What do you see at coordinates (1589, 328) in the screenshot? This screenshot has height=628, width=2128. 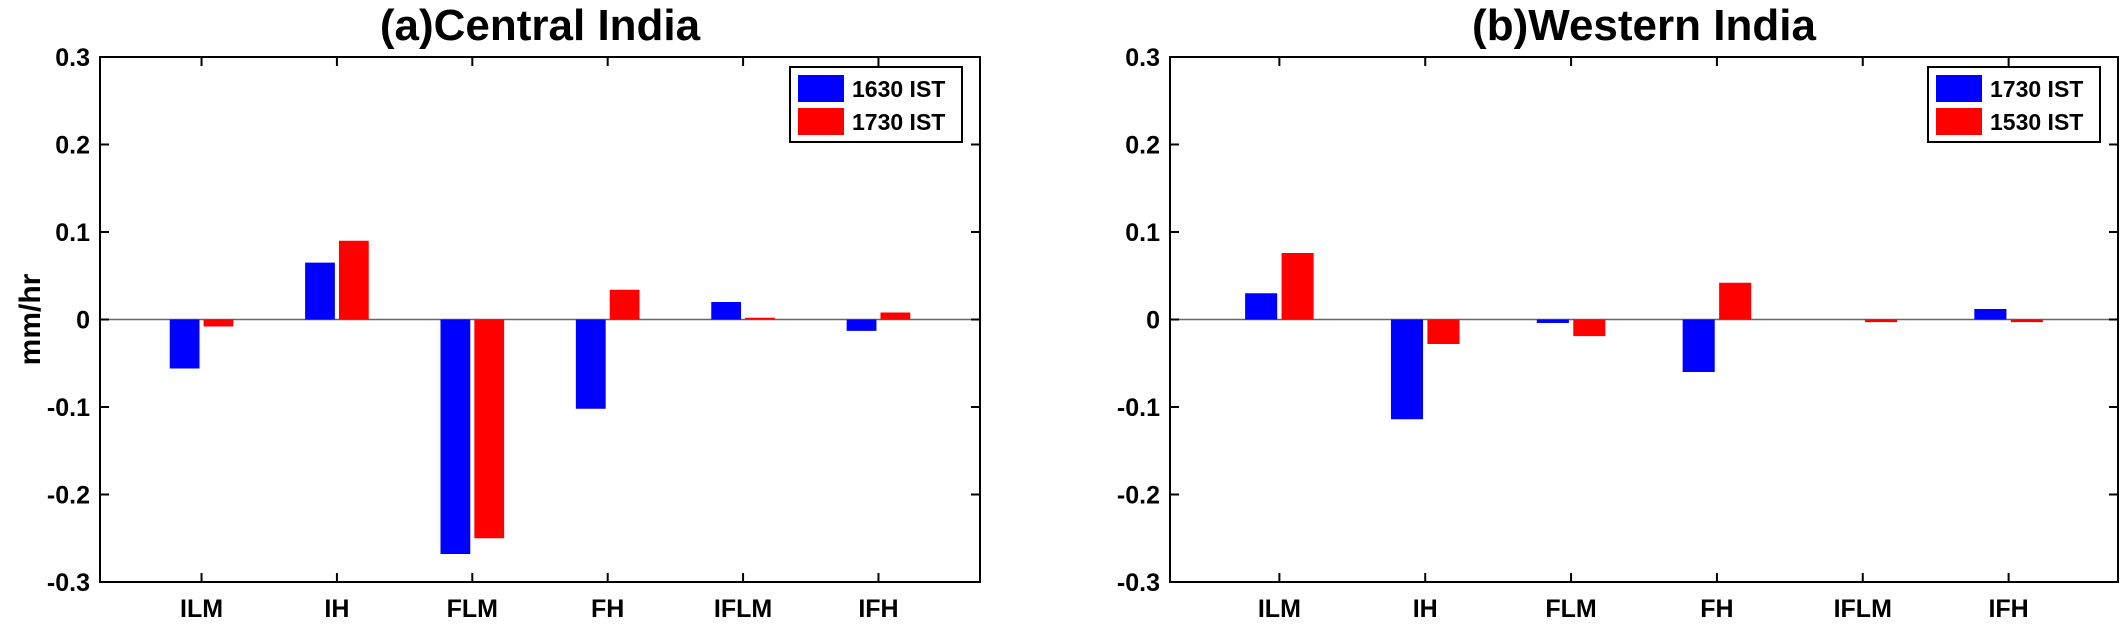 I see `bar-1530-ist-flm` at bounding box center [1589, 328].